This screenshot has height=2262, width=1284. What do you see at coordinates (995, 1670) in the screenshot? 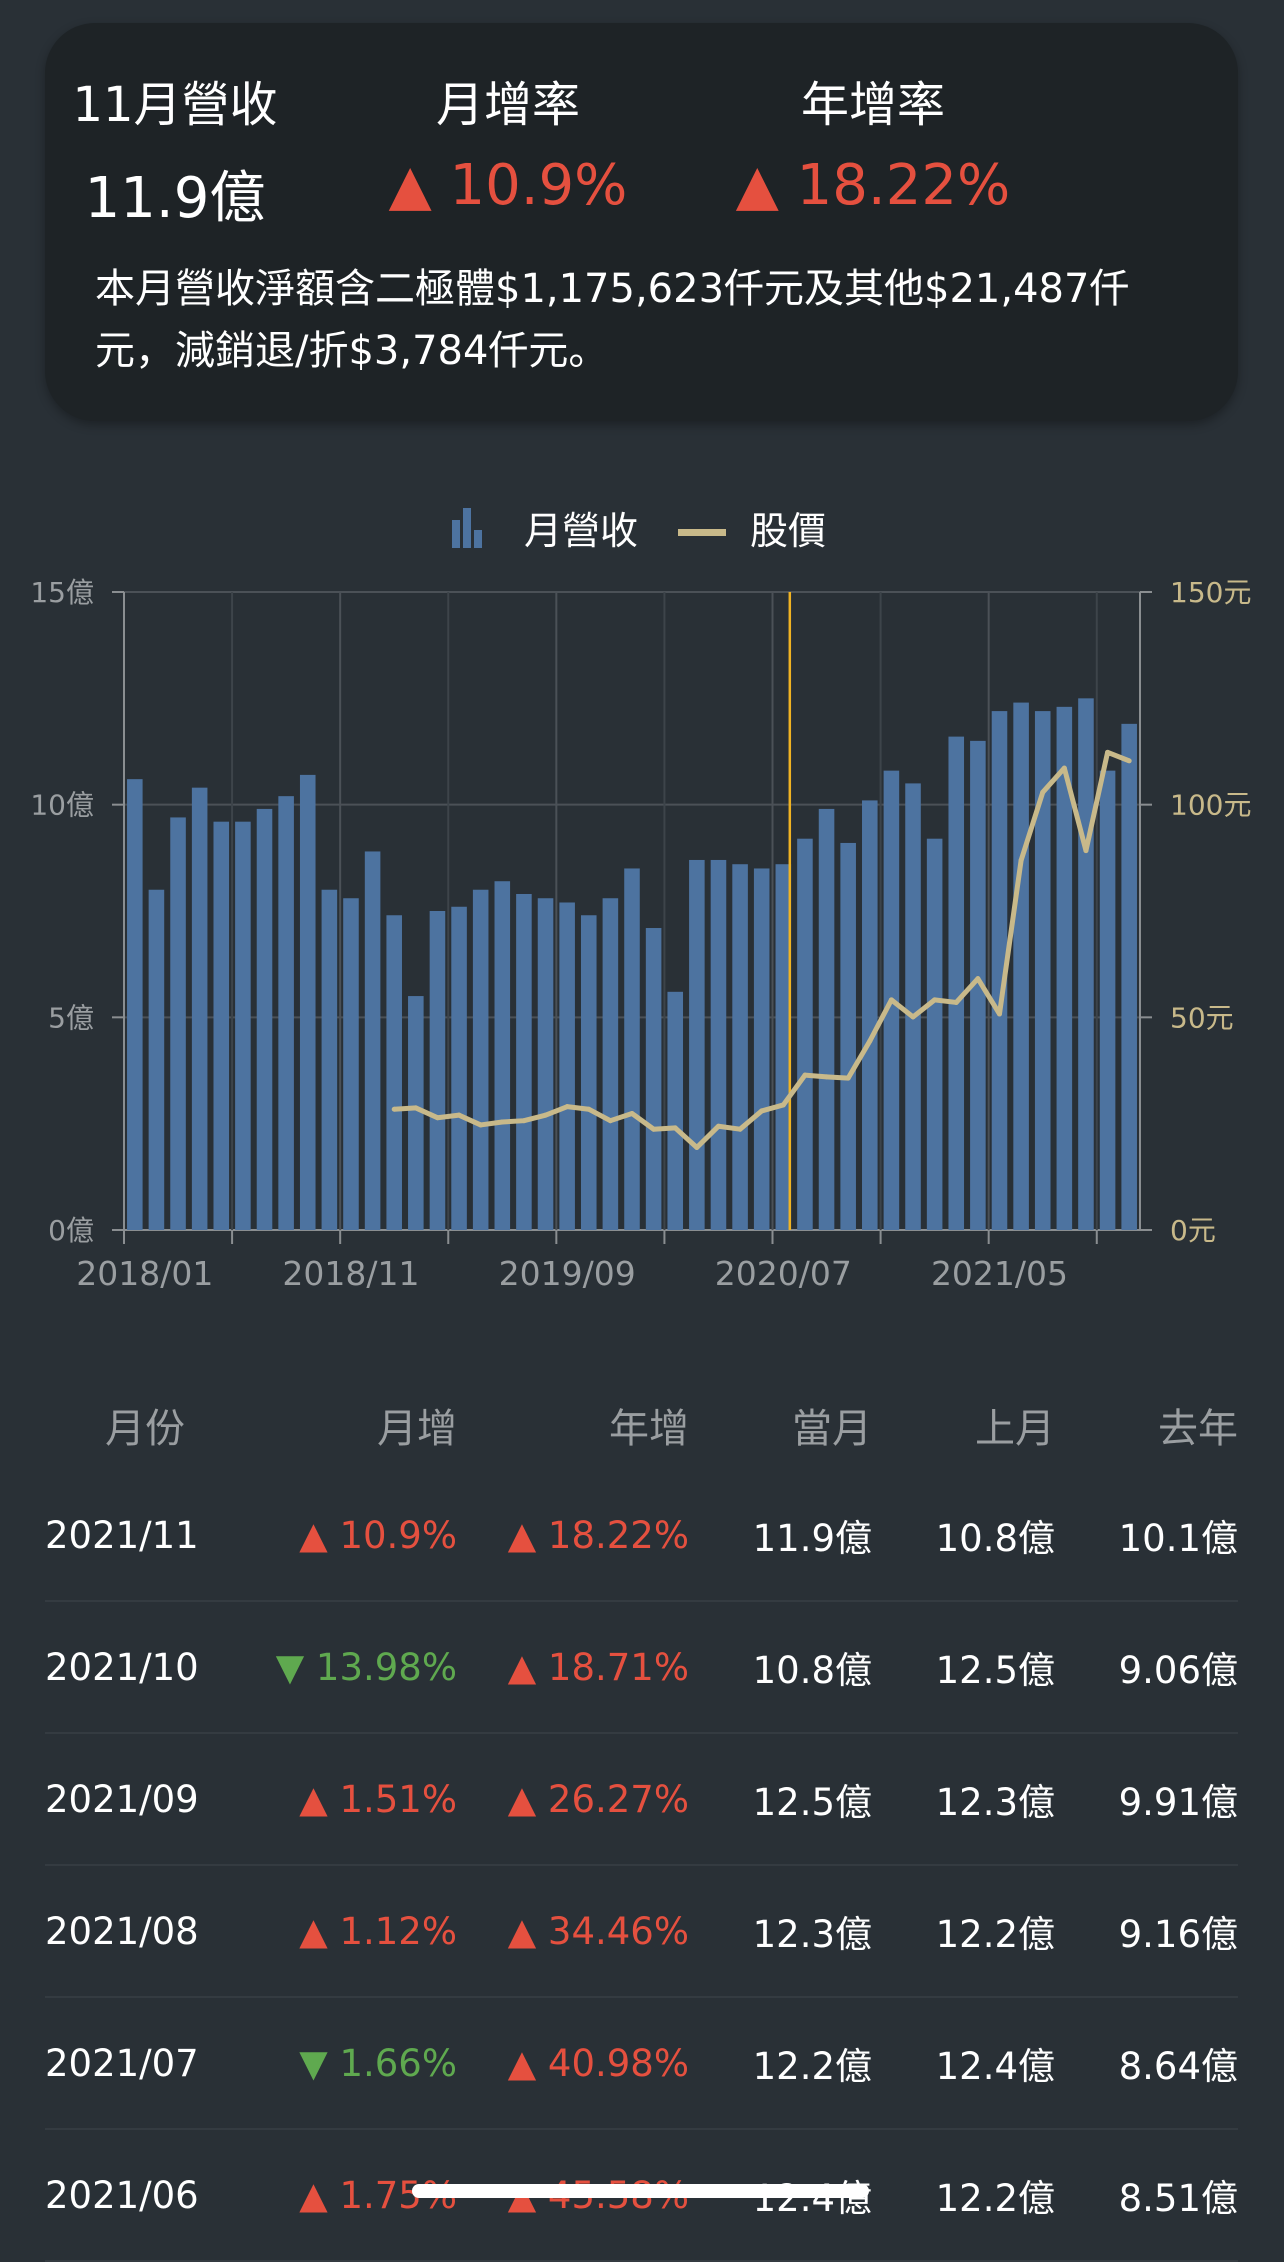
I see `previous-cell: 12.5億` at bounding box center [995, 1670].